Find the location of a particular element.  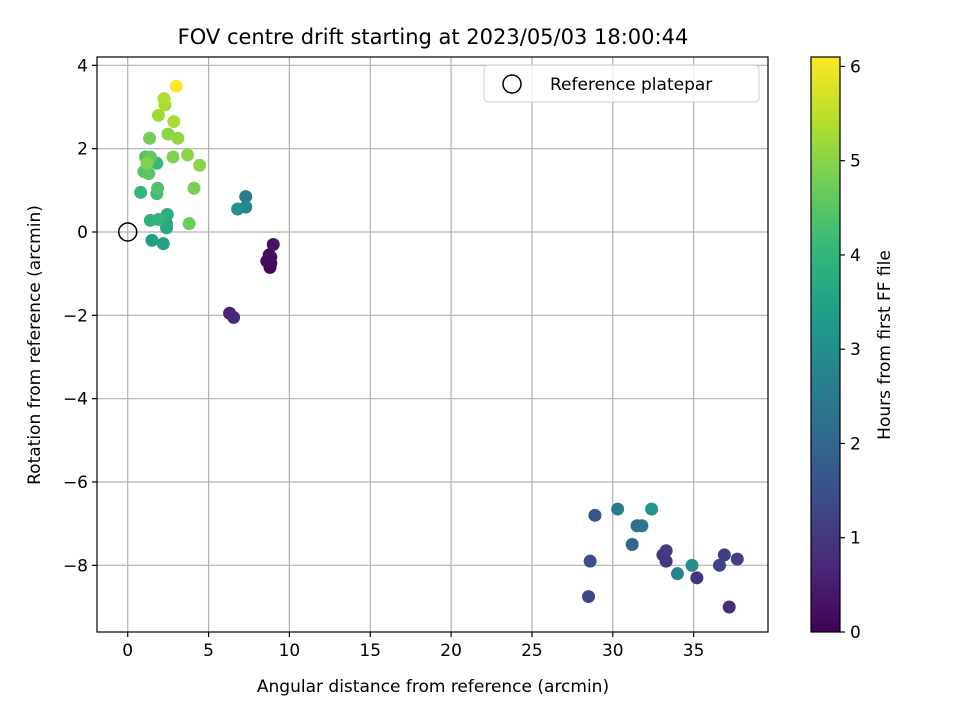

reference-marker is located at coordinates (127, 232).